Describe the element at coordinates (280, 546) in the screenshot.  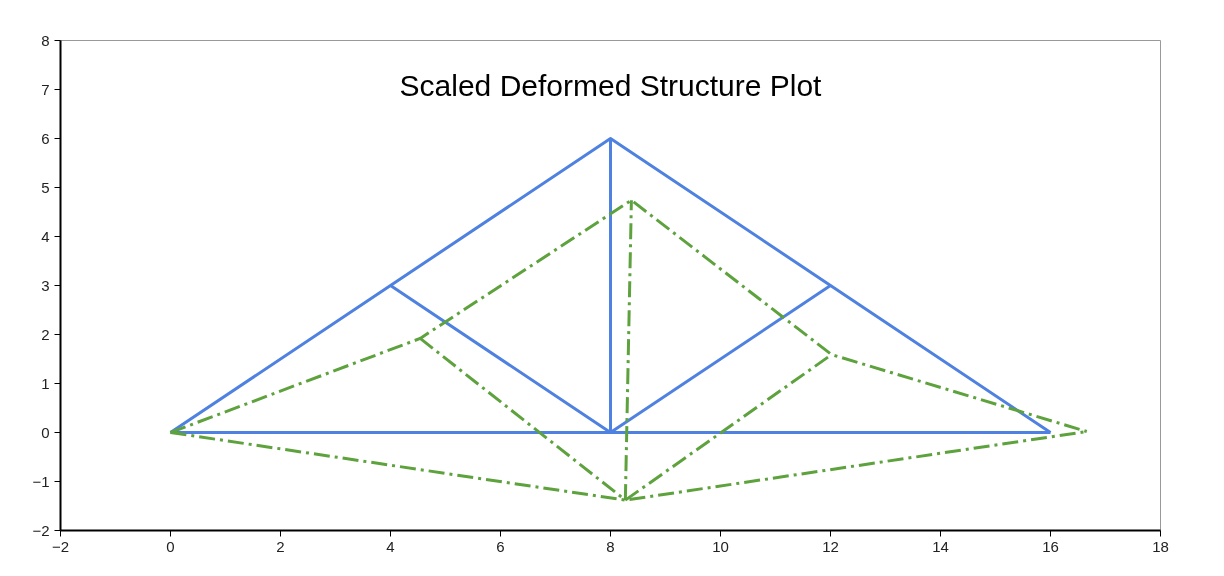
I see `x-tick-label: 2` at that location.